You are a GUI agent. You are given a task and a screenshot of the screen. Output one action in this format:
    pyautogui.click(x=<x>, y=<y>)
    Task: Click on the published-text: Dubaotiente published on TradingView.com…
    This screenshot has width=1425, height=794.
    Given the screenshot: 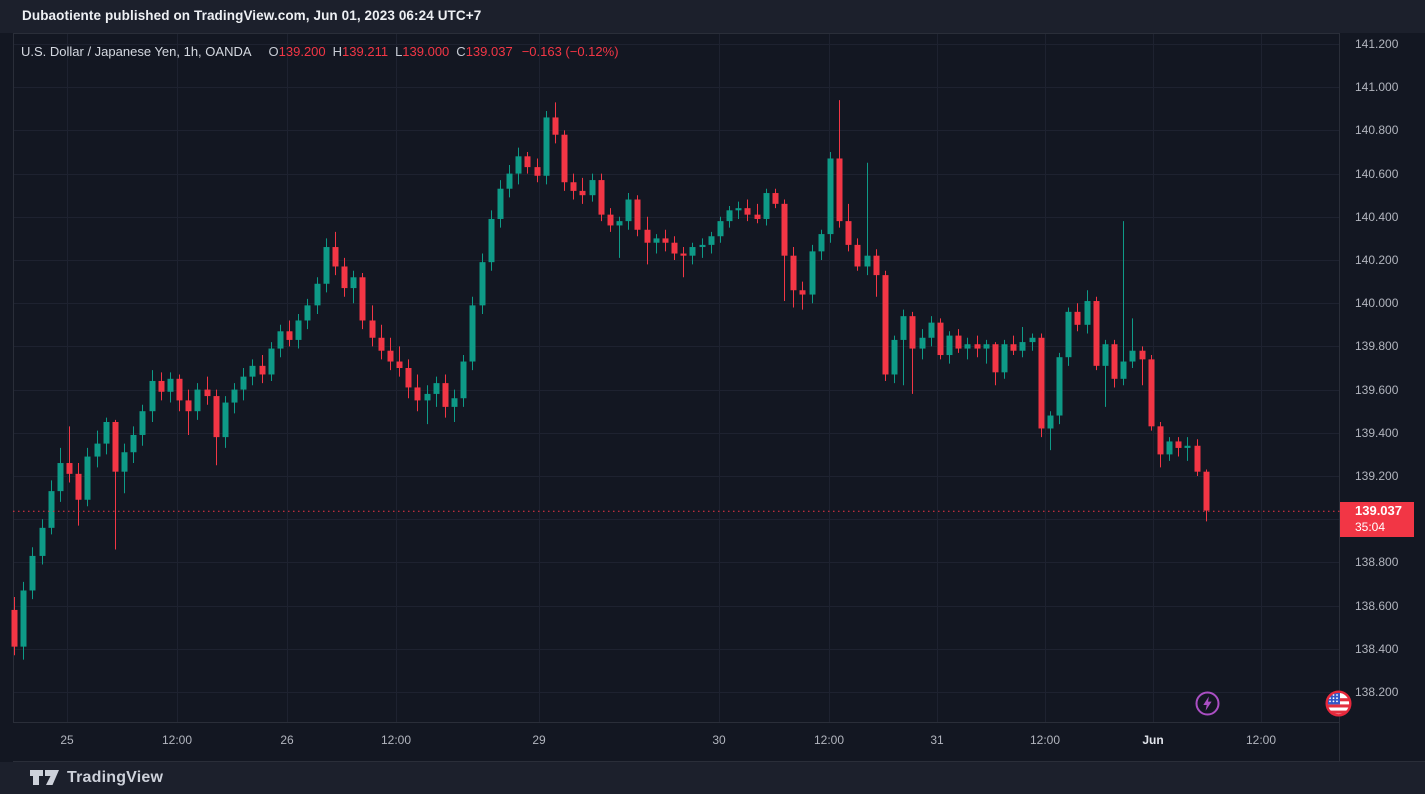 What is the action you would take?
    pyautogui.click(x=252, y=15)
    